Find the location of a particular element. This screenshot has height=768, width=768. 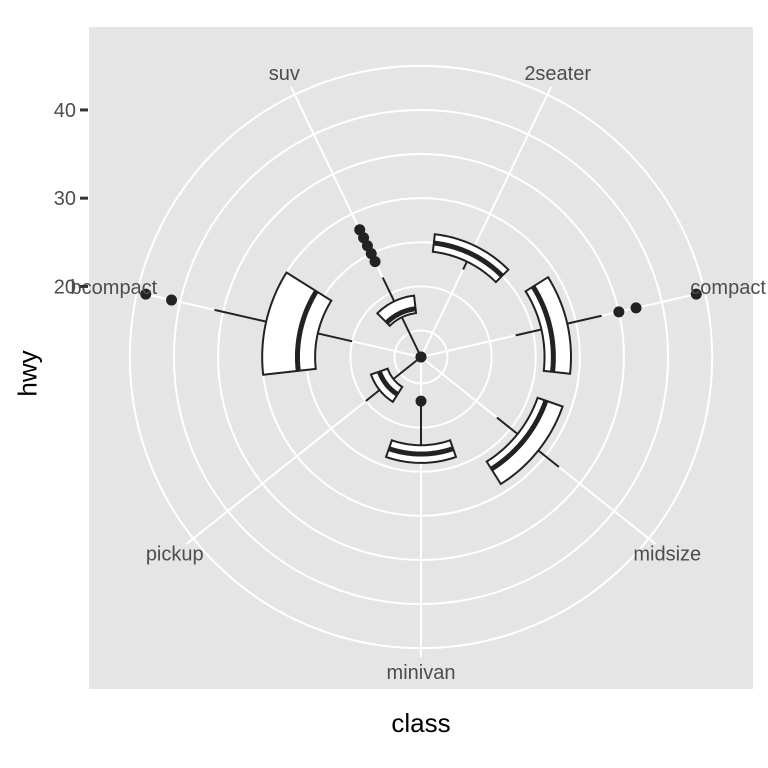

category-label: compact is located at coordinates (728, 288).